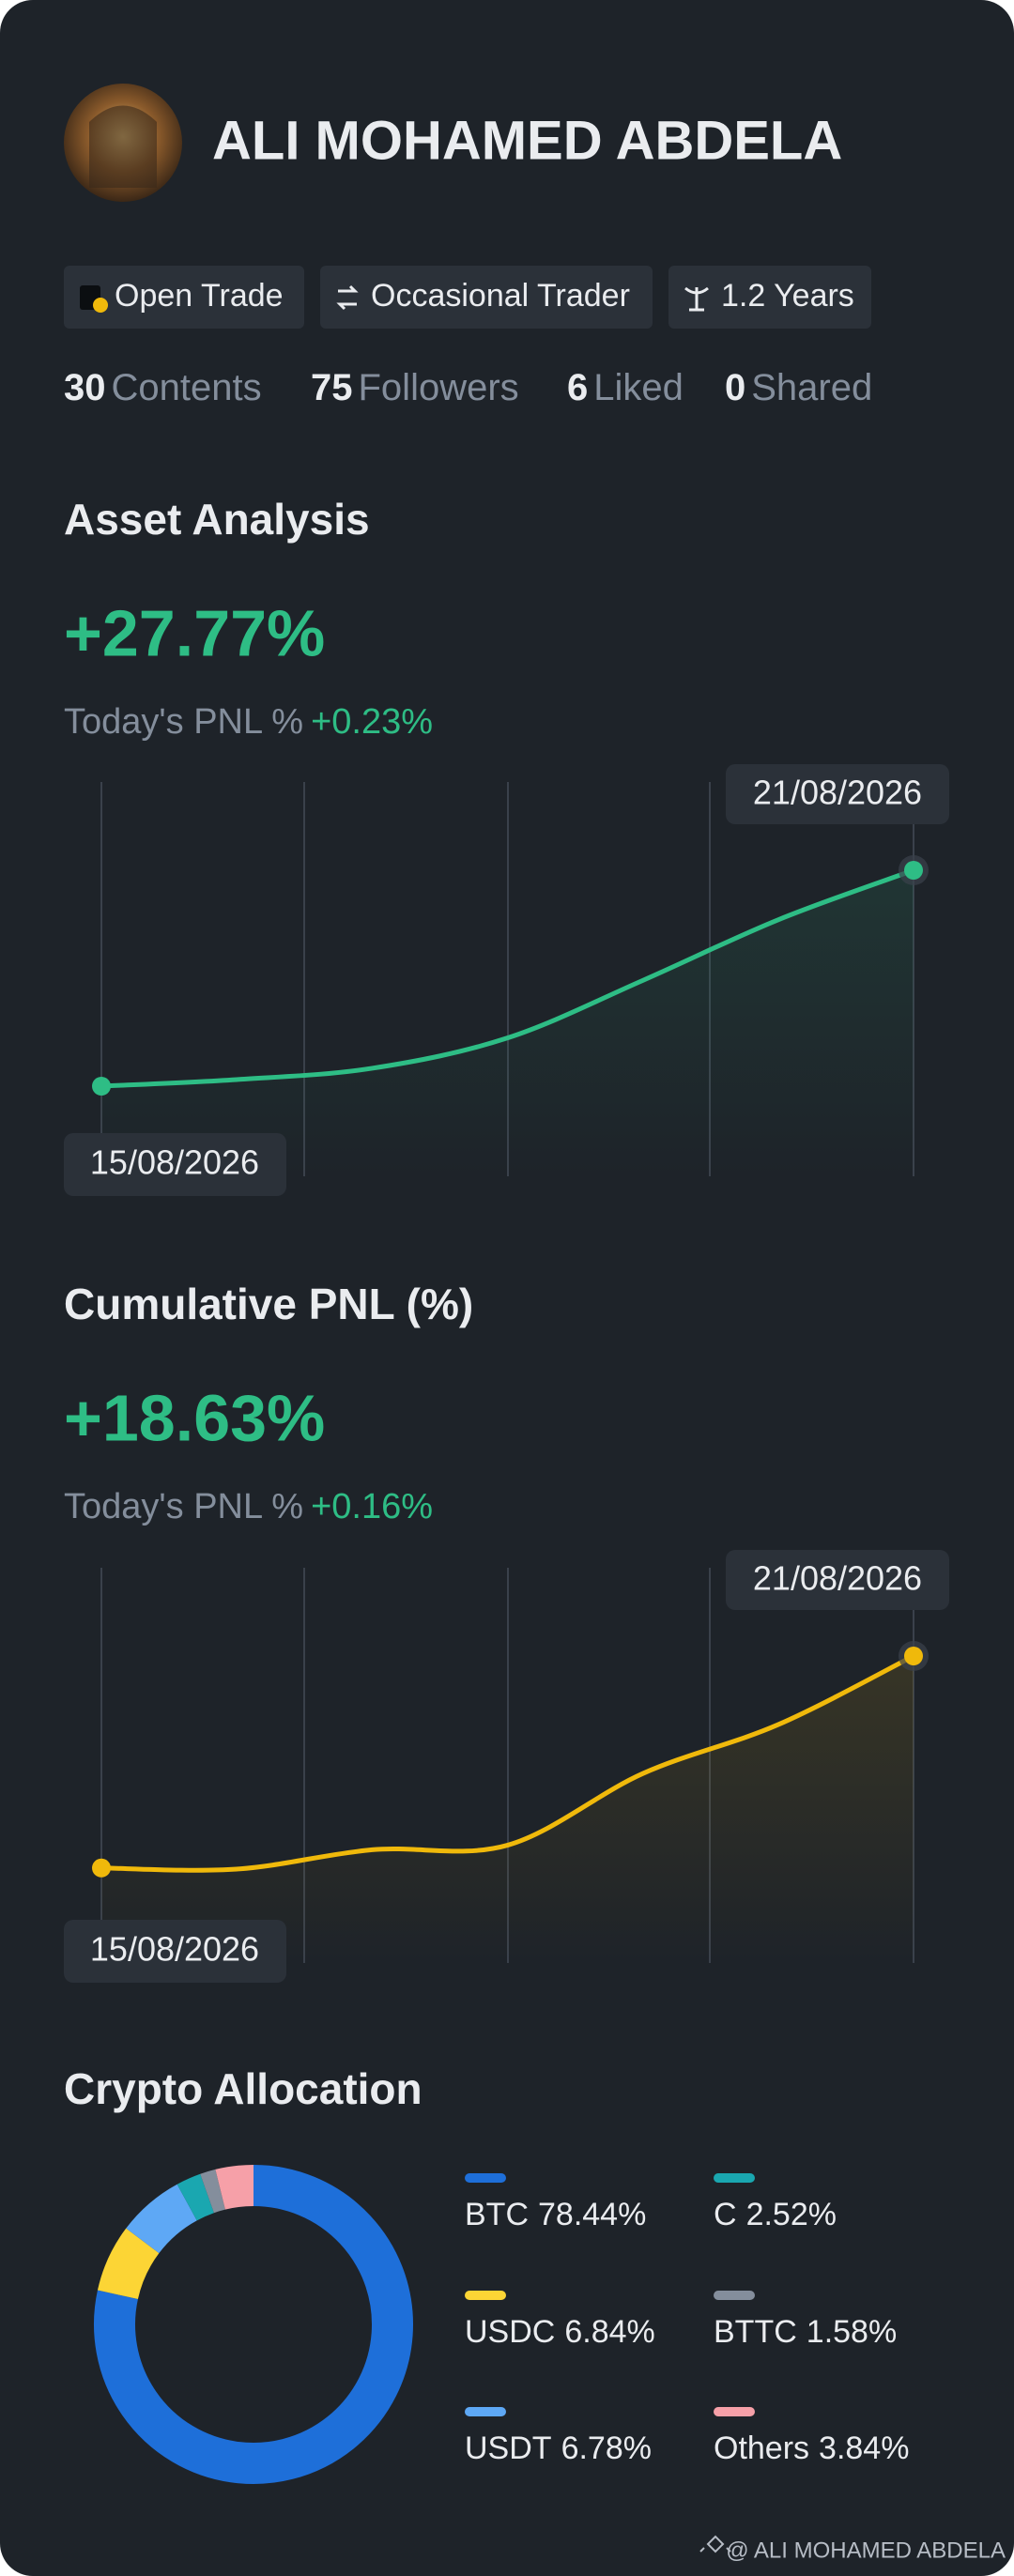 The height and width of the screenshot is (2576, 1014). I want to click on today-pnl: Today's PNL % +0.16%, so click(248, 1506).